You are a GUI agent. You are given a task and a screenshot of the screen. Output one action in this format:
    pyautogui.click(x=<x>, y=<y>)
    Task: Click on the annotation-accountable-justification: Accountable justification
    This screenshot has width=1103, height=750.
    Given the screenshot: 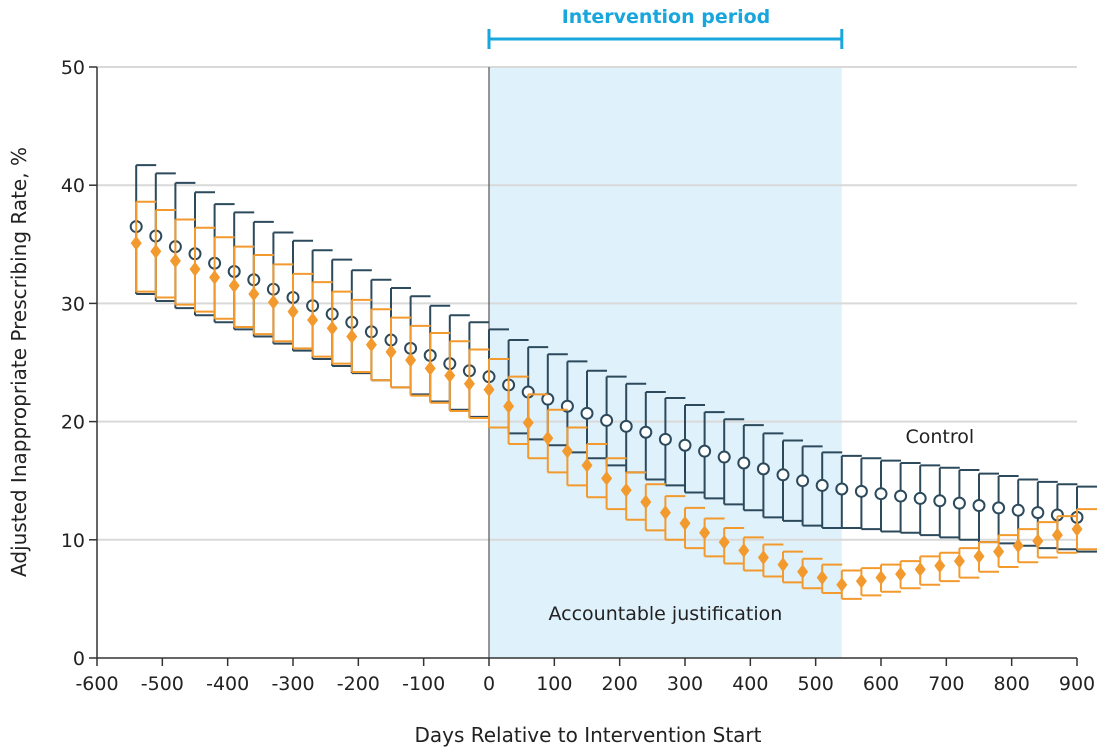 What is the action you would take?
    pyautogui.click(x=665, y=614)
    